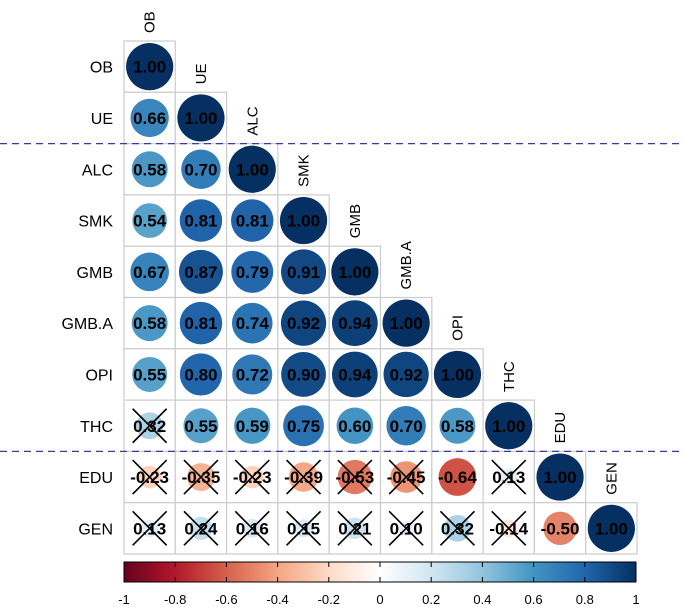 The height and width of the screenshot is (614, 684). I want to click on correlation-value: 0.87, so click(200, 272).